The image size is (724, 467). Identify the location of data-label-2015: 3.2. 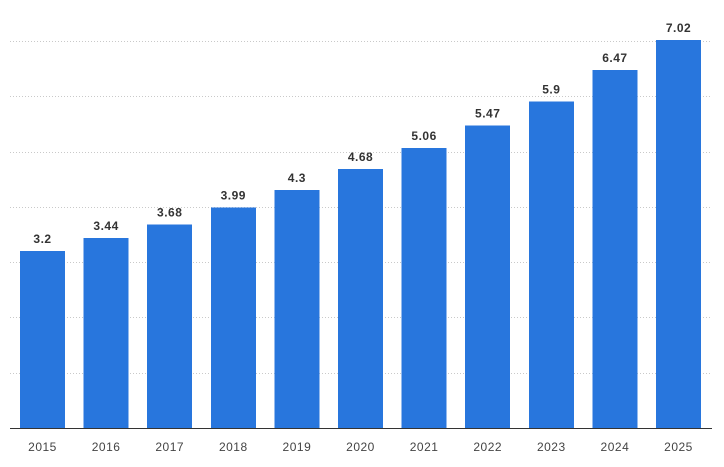
(42, 239).